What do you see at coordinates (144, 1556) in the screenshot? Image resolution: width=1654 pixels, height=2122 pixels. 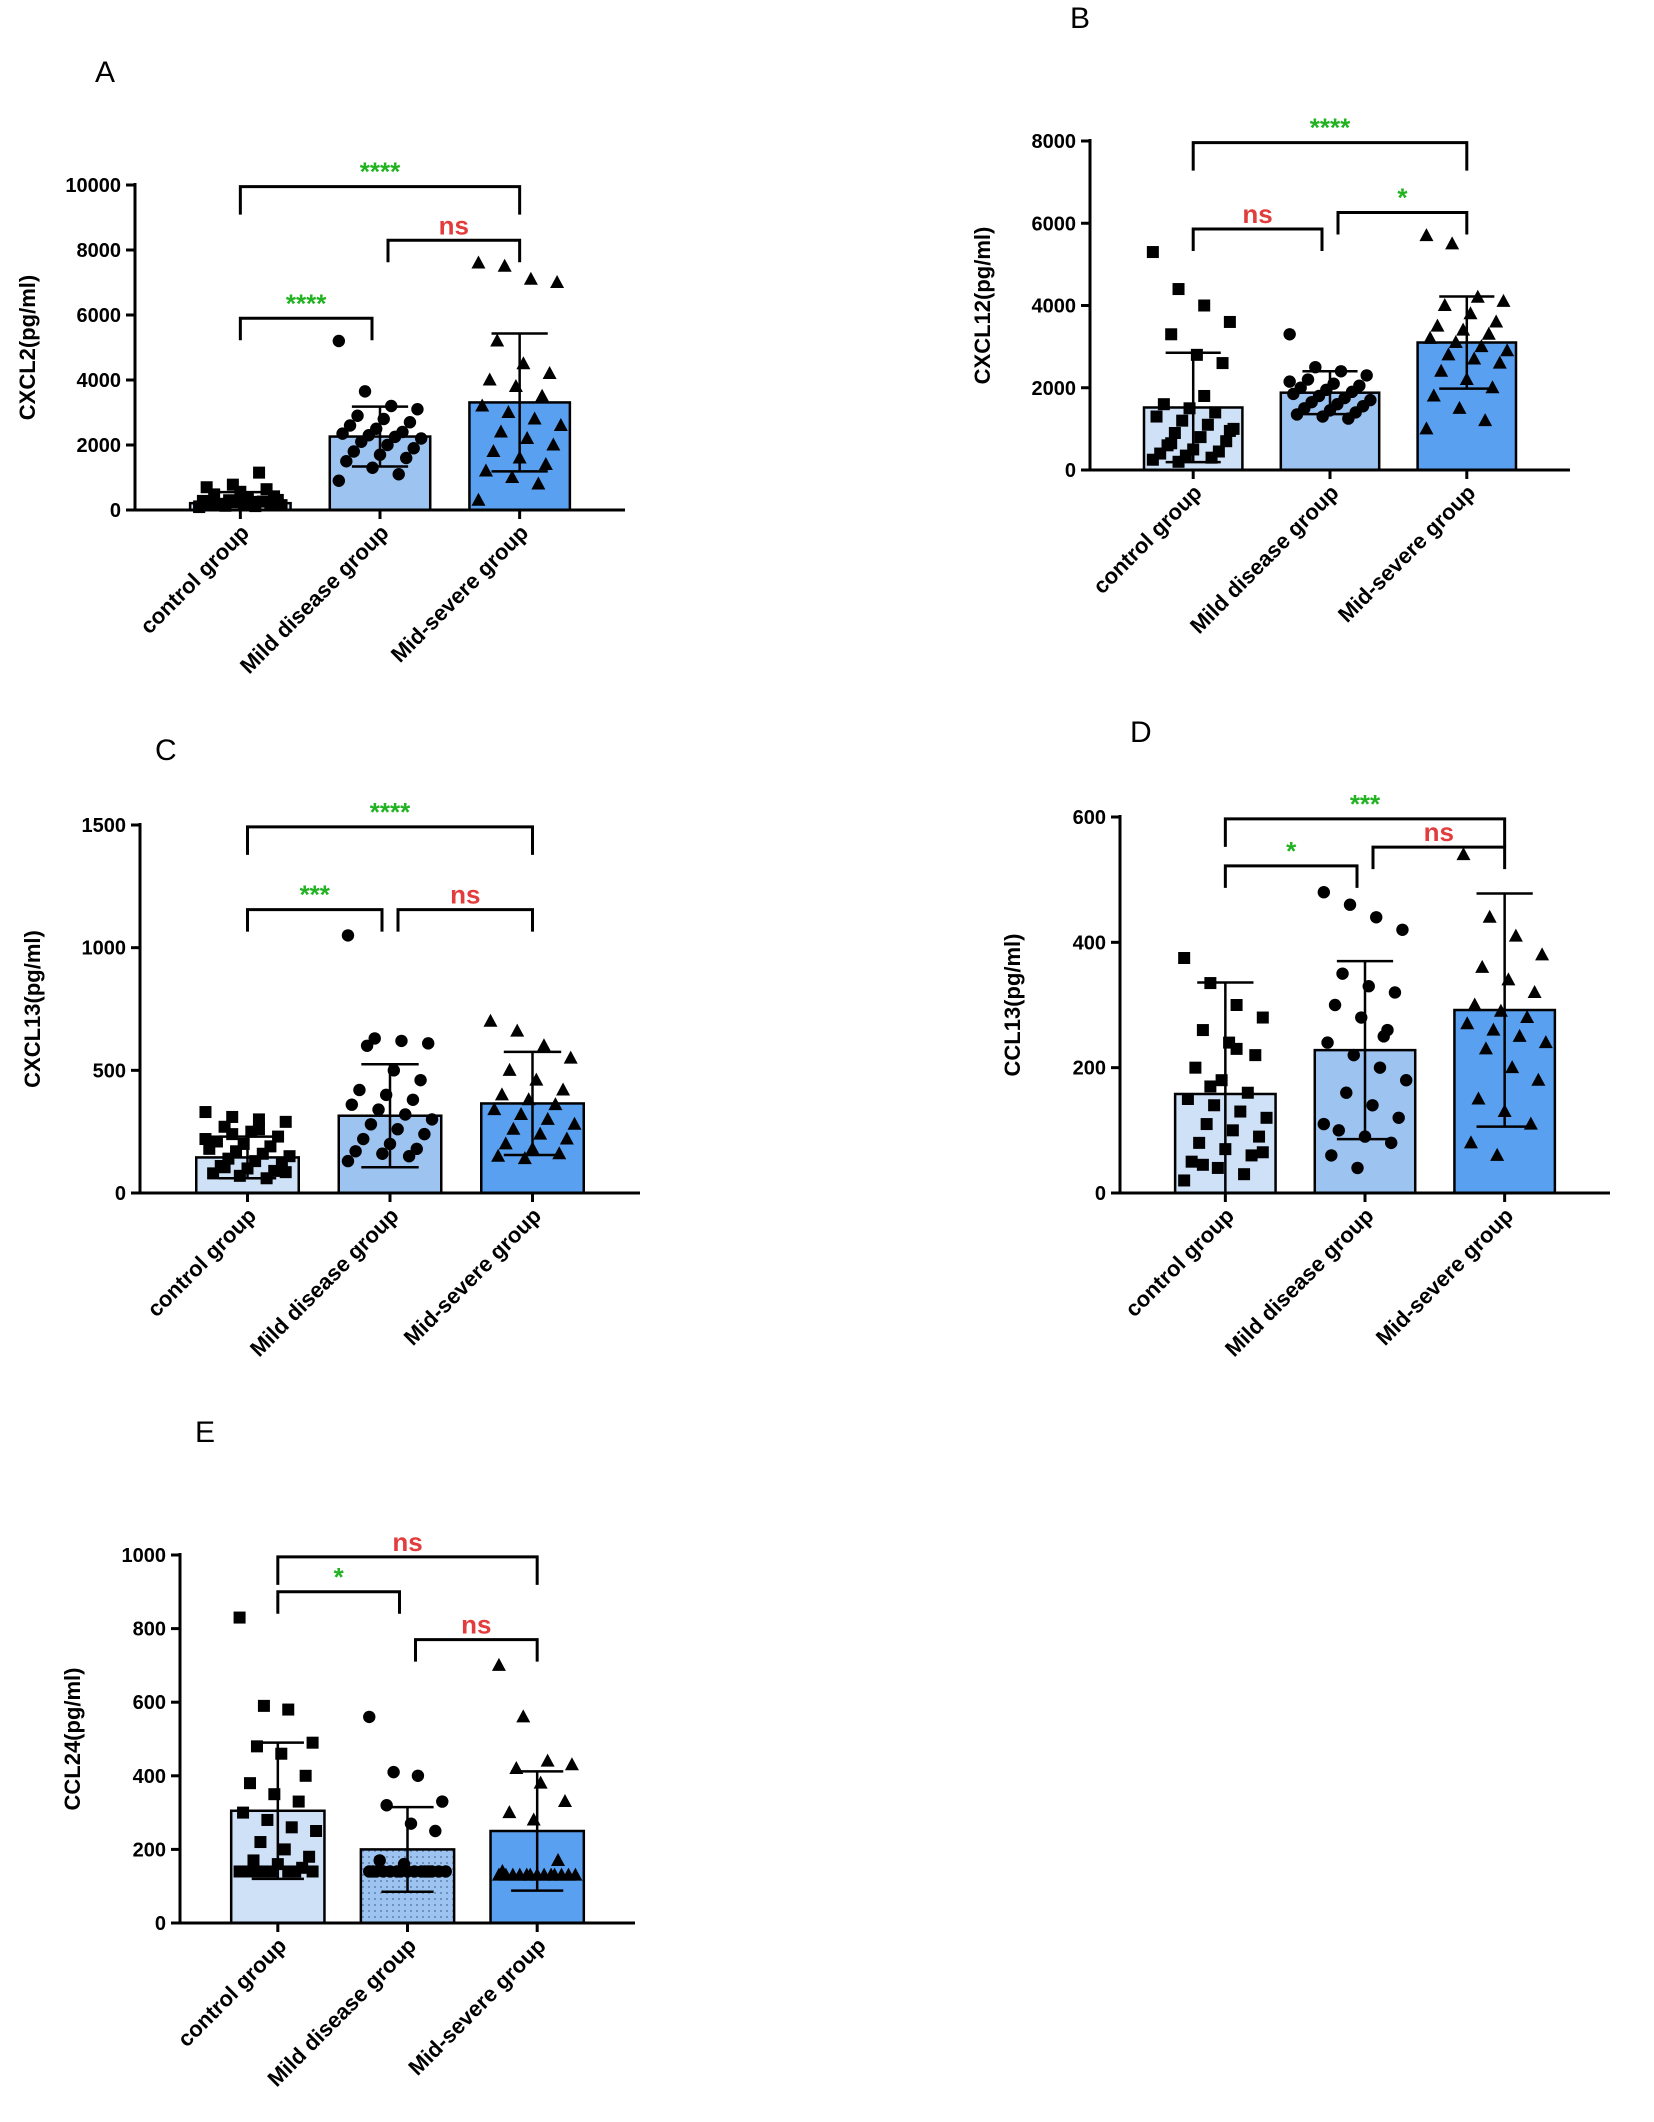 I see `y-tick-label: 1000` at bounding box center [144, 1556].